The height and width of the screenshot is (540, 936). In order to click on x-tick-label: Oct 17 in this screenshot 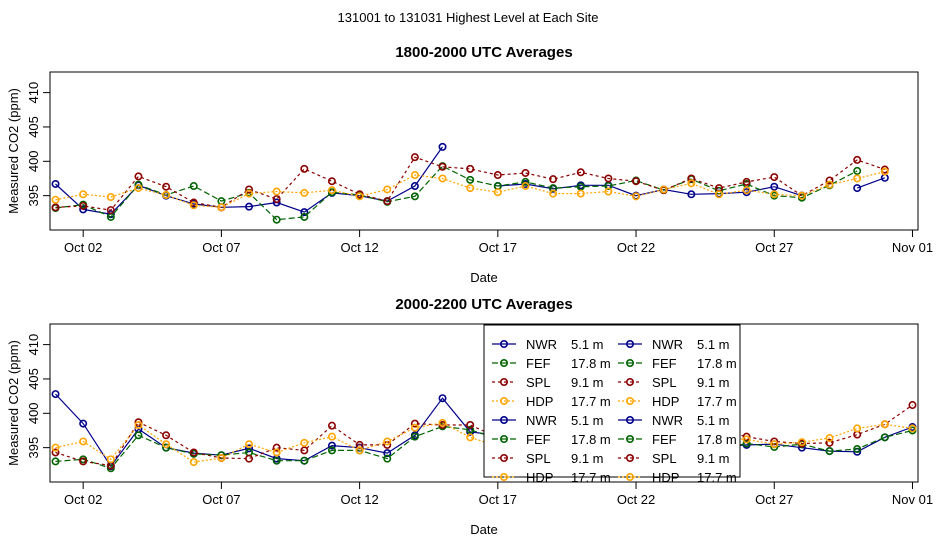, I will do `click(498, 499)`.